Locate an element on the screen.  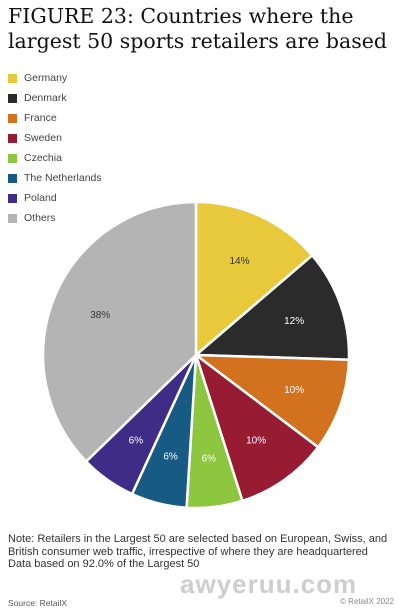
pie-slice-germany is located at coordinates (254, 278).